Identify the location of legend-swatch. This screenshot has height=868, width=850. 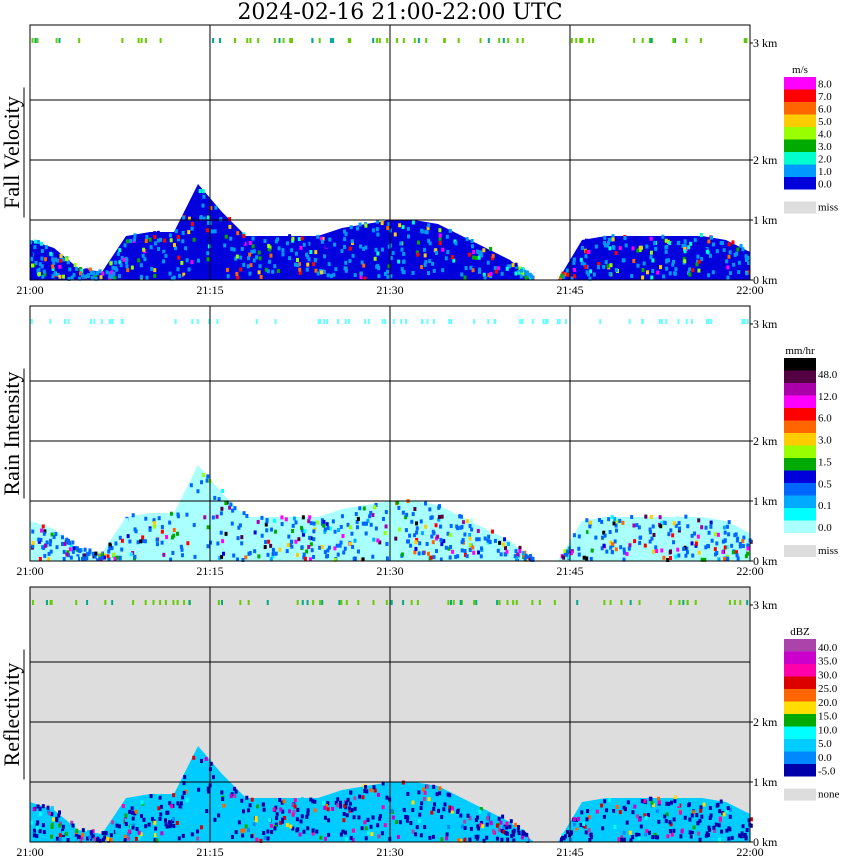
(800, 170).